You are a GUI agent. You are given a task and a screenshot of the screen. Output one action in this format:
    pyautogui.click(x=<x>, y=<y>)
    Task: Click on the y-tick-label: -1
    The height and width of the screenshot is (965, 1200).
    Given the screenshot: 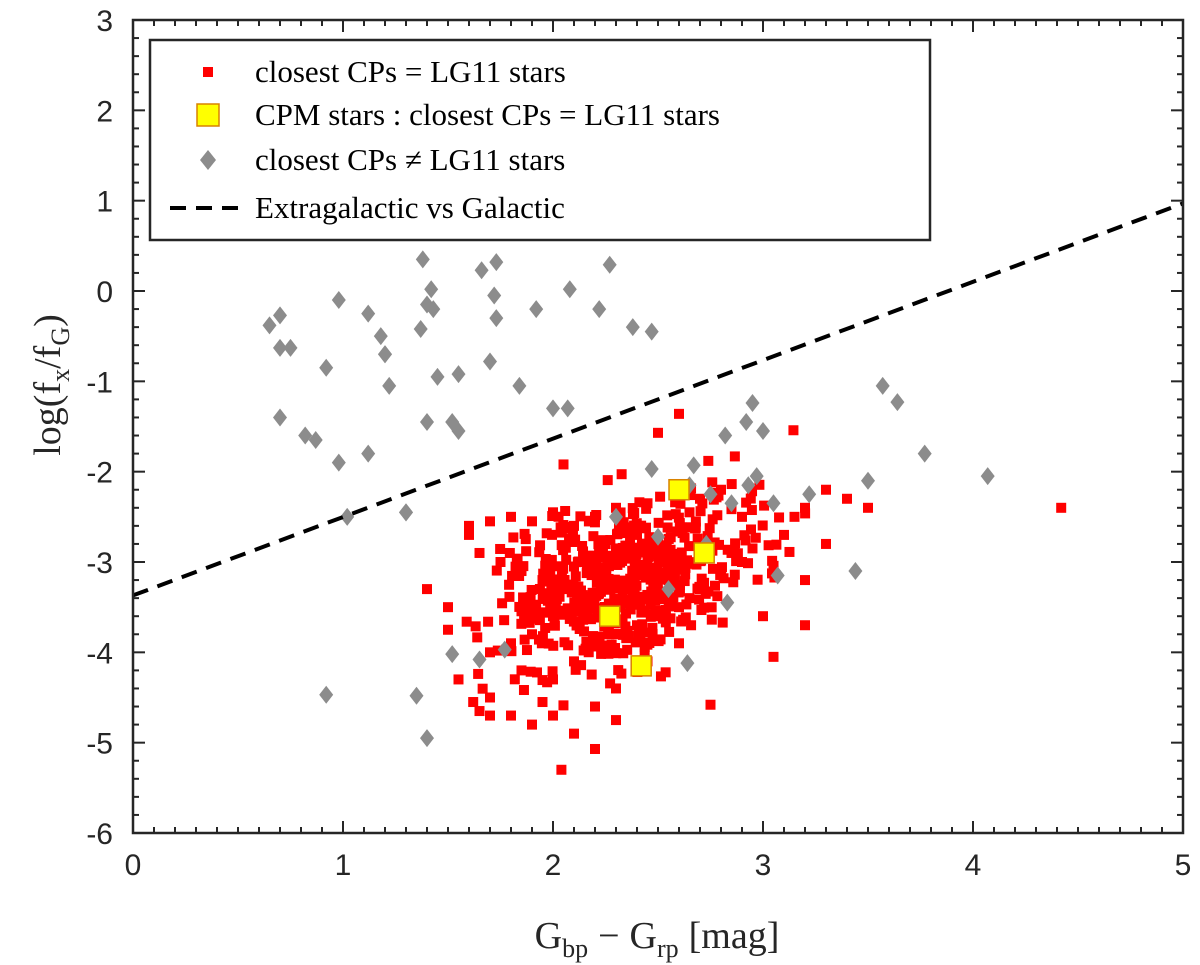 What is the action you would take?
    pyautogui.click(x=99, y=382)
    